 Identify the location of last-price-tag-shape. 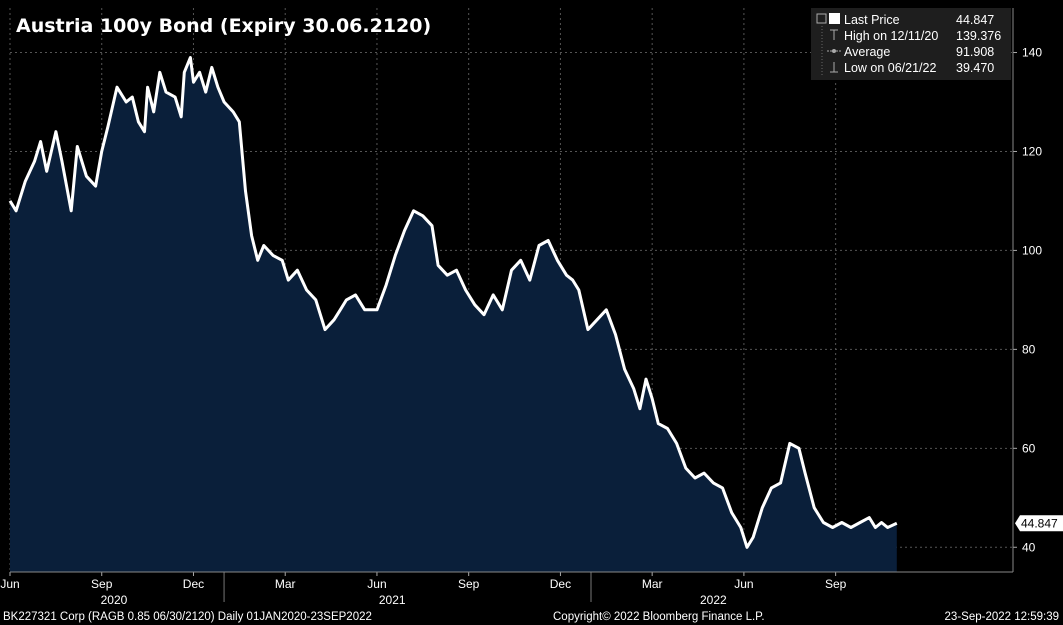
(1039, 523).